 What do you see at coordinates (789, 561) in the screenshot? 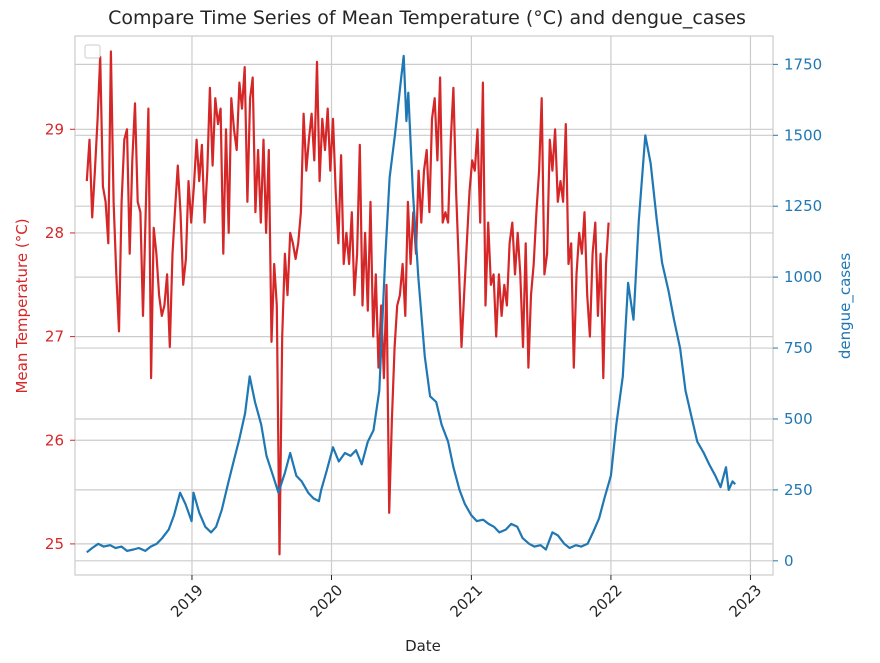
I see `y-right-tick-label-0: 0` at bounding box center [789, 561].